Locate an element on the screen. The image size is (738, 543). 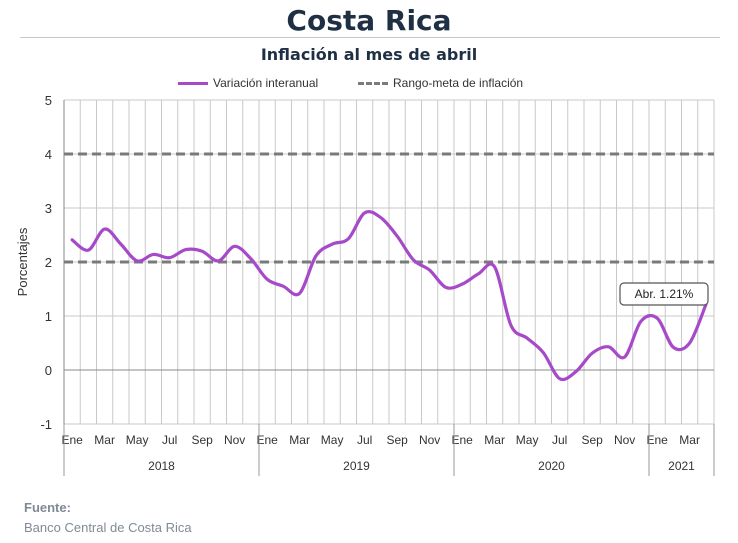
y-tick-label: 4 is located at coordinates (48, 154).